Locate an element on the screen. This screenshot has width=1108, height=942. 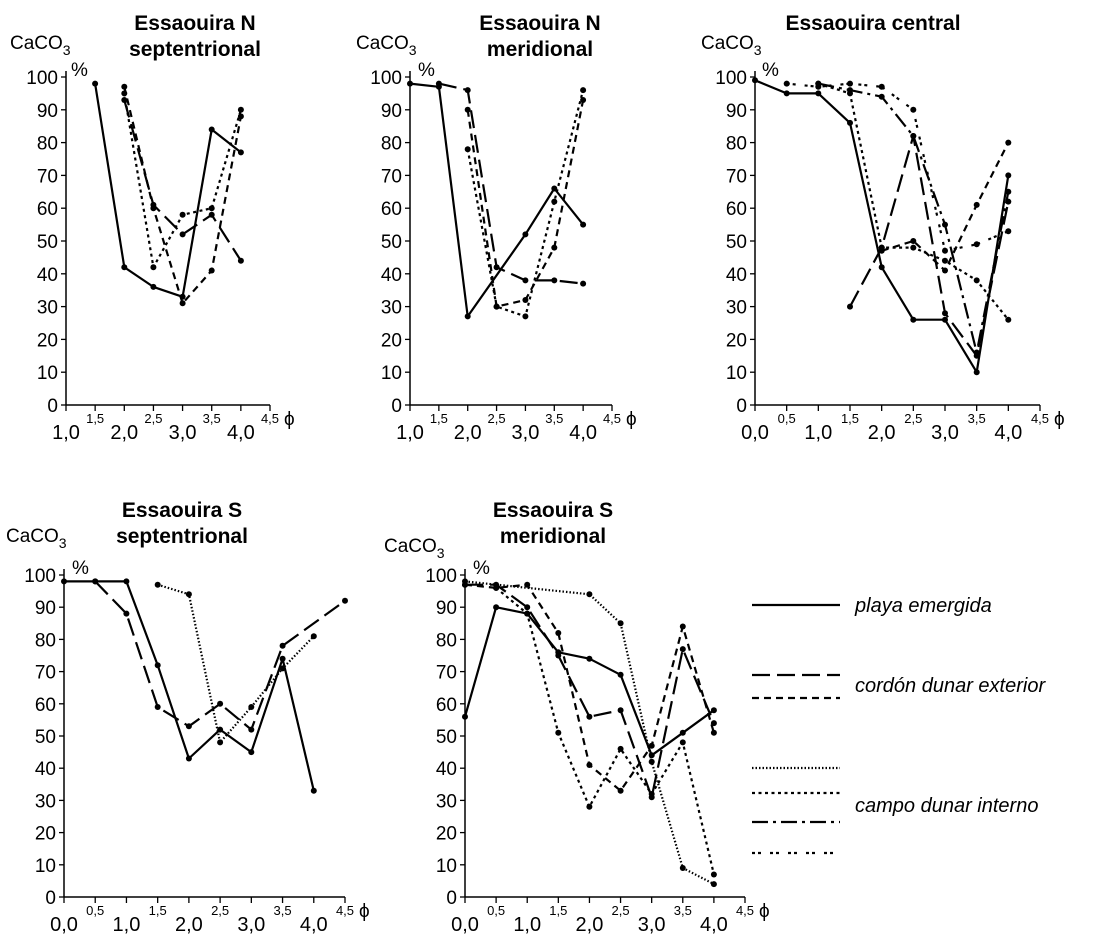
y-tick-label: 0 is located at coordinates (396, 406).